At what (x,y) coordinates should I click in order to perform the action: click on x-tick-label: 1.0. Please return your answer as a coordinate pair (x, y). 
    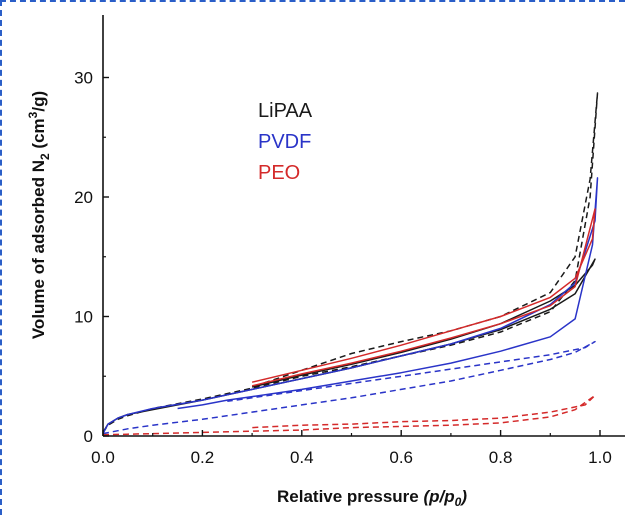
    Looking at the image, I should click on (600, 457).